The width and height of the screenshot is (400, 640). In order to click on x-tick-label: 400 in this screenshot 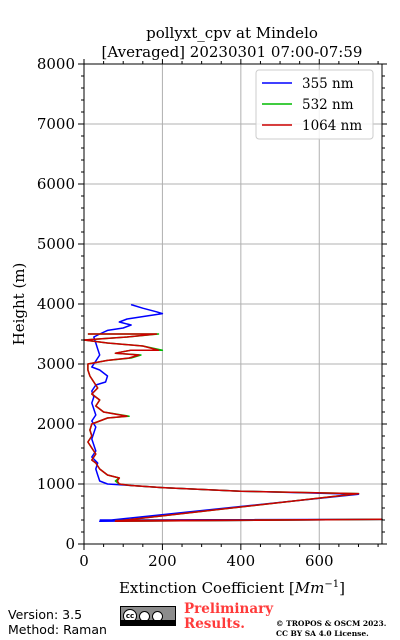, I will do `click(241, 561)`.